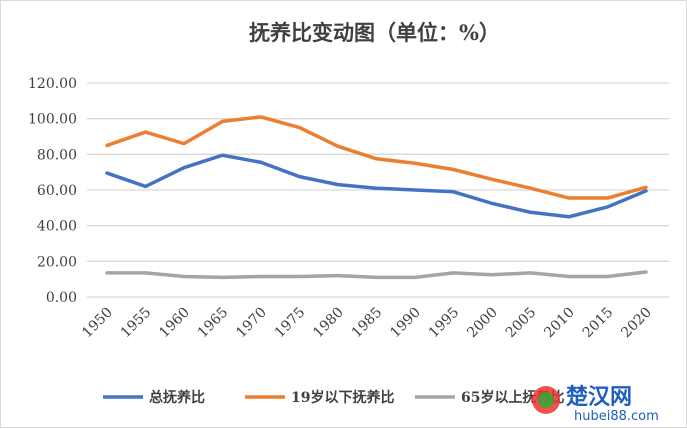  What do you see at coordinates (61, 298) in the screenshot?
I see `y-tick-label: 0.00` at bounding box center [61, 298].